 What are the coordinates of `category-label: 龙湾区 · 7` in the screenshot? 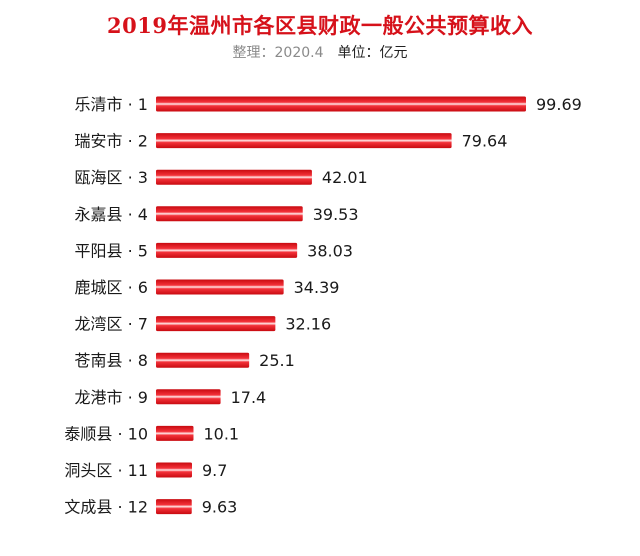 It's located at (111, 324).